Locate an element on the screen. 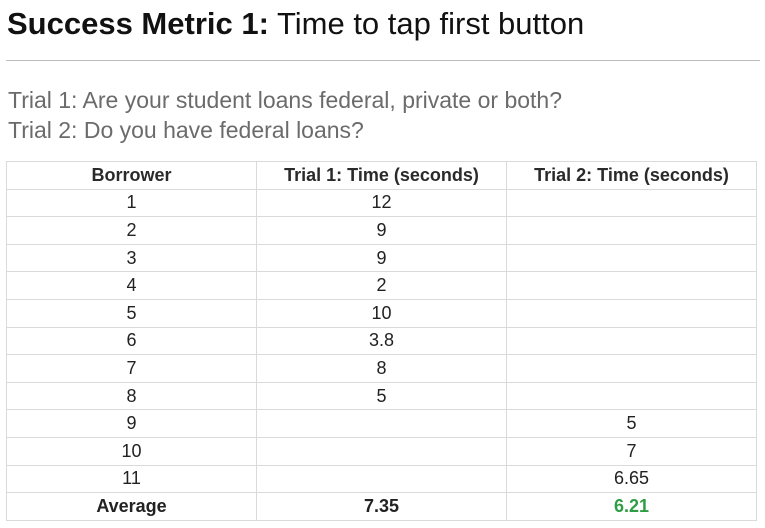 This screenshot has height=528, width=765. table-row: 7 8 is located at coordinates (381, 368).